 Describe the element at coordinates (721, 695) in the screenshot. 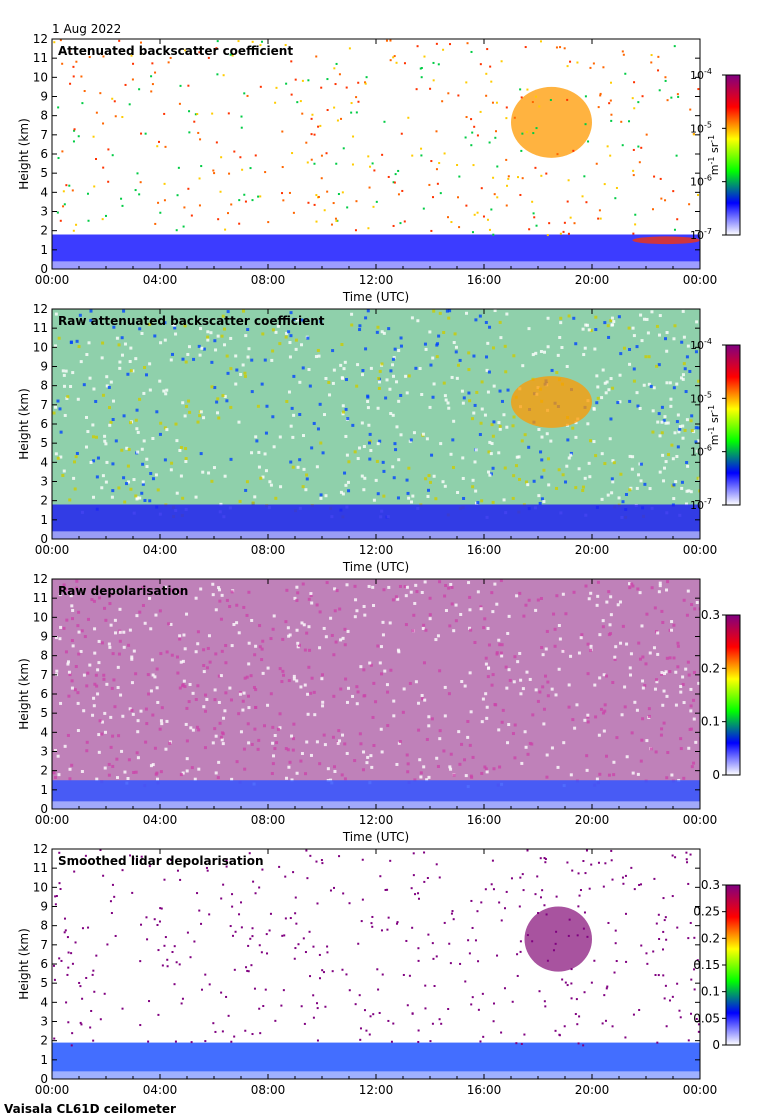

I see `colorbar: 0.3 0.2 0.1 0` at that location.